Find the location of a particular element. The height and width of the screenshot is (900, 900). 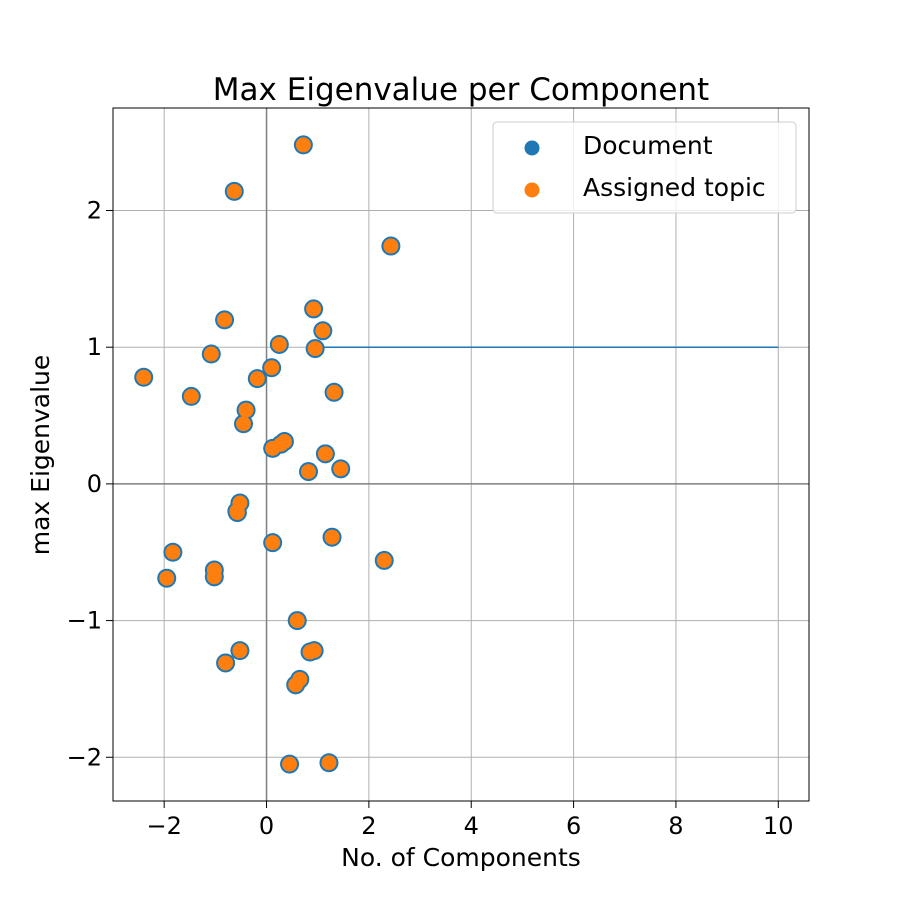

y-tick-label: 2 is located at coordinates (94, 211).